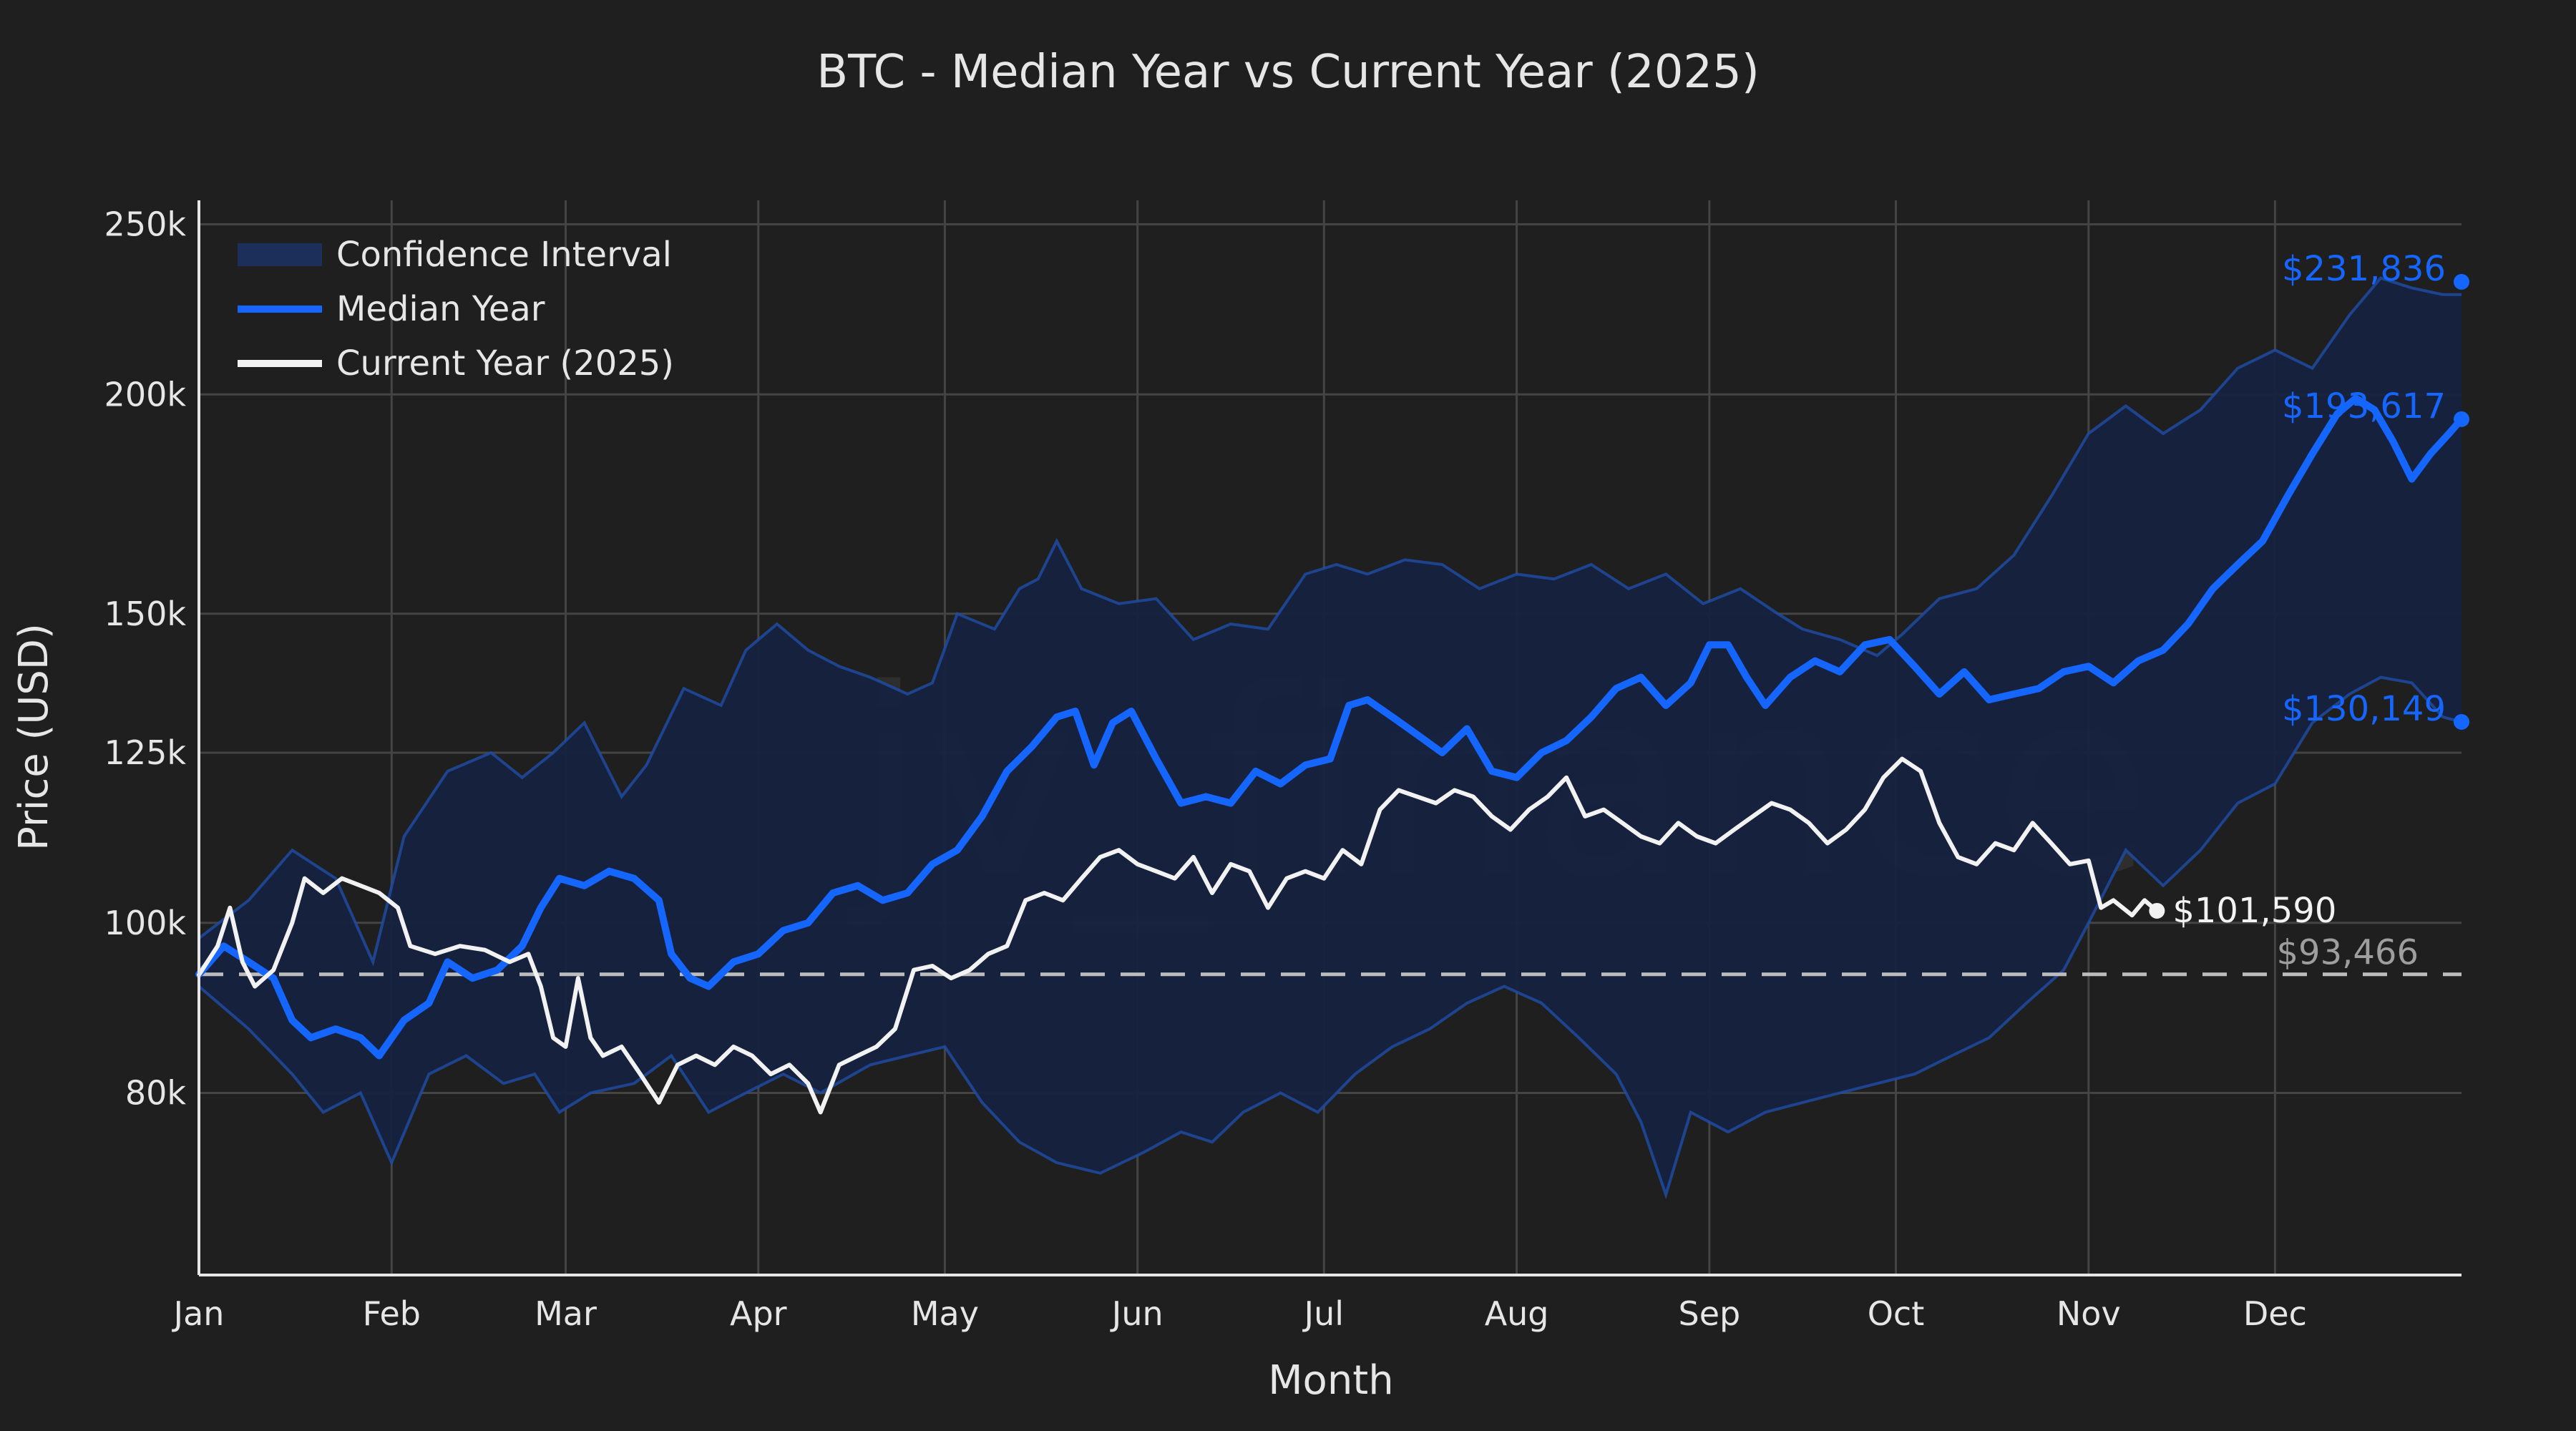 The width and height of the screenshot is (2576, 1431). Describe the element at coordinates (505, 363) in the screenshot. I see `legend-entry: Current Year (2025)` at that location.